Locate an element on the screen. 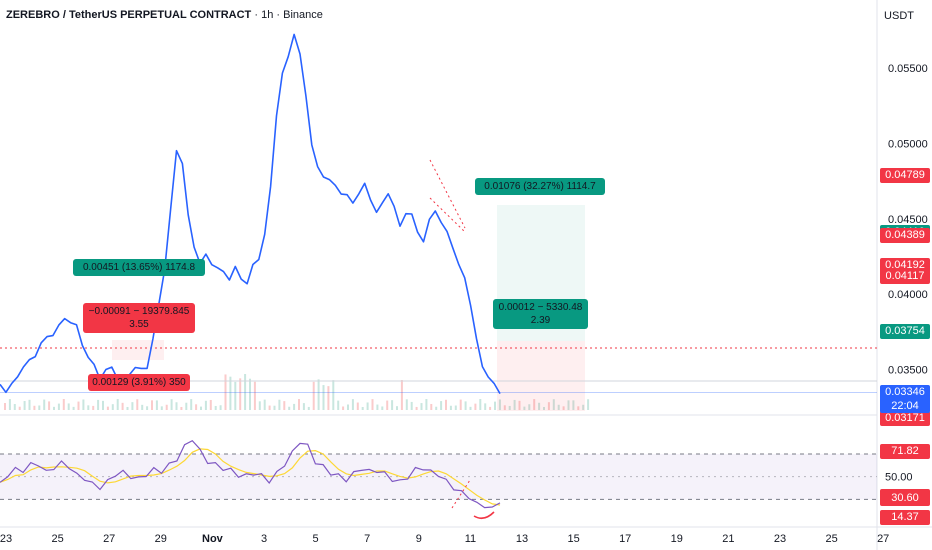 The height and width of the screenshot is (550, 932). position-label: −0.00091 − 19379.845 3.55 is located at coordinates (139, 318).